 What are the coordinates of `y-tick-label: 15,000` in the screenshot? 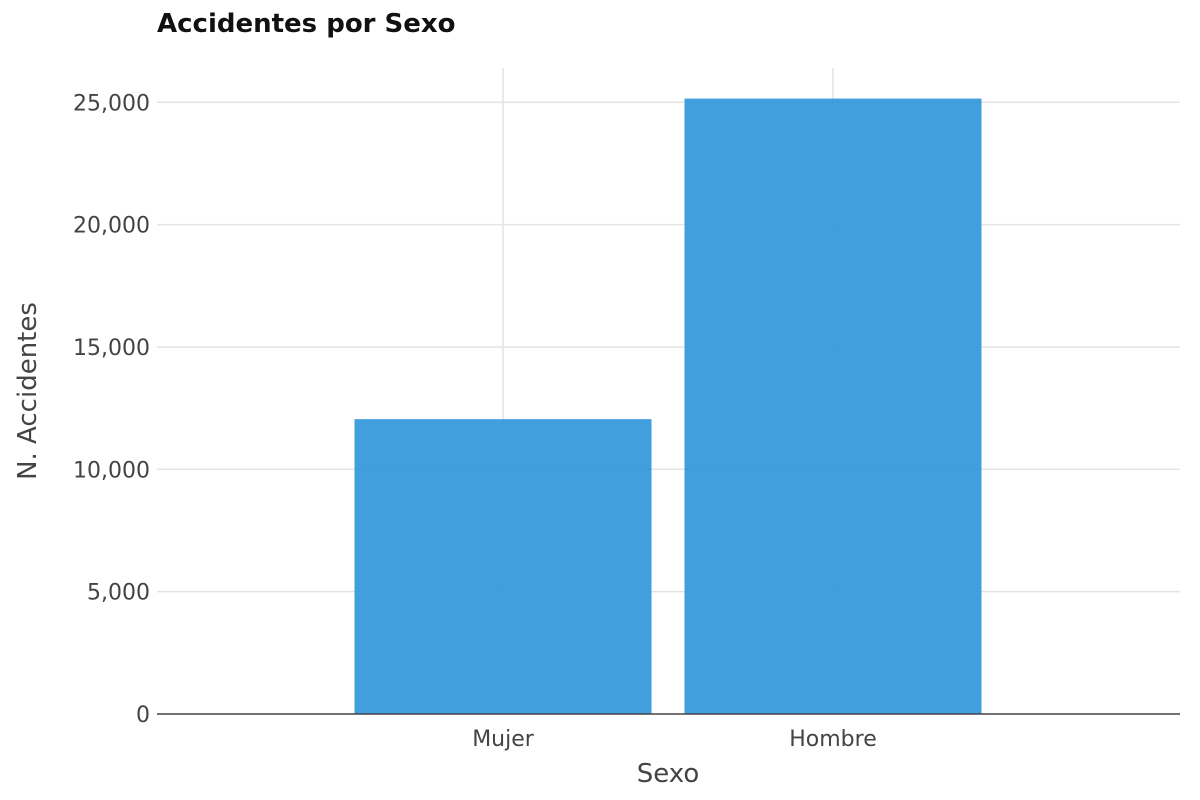 It's located at (111, 348).